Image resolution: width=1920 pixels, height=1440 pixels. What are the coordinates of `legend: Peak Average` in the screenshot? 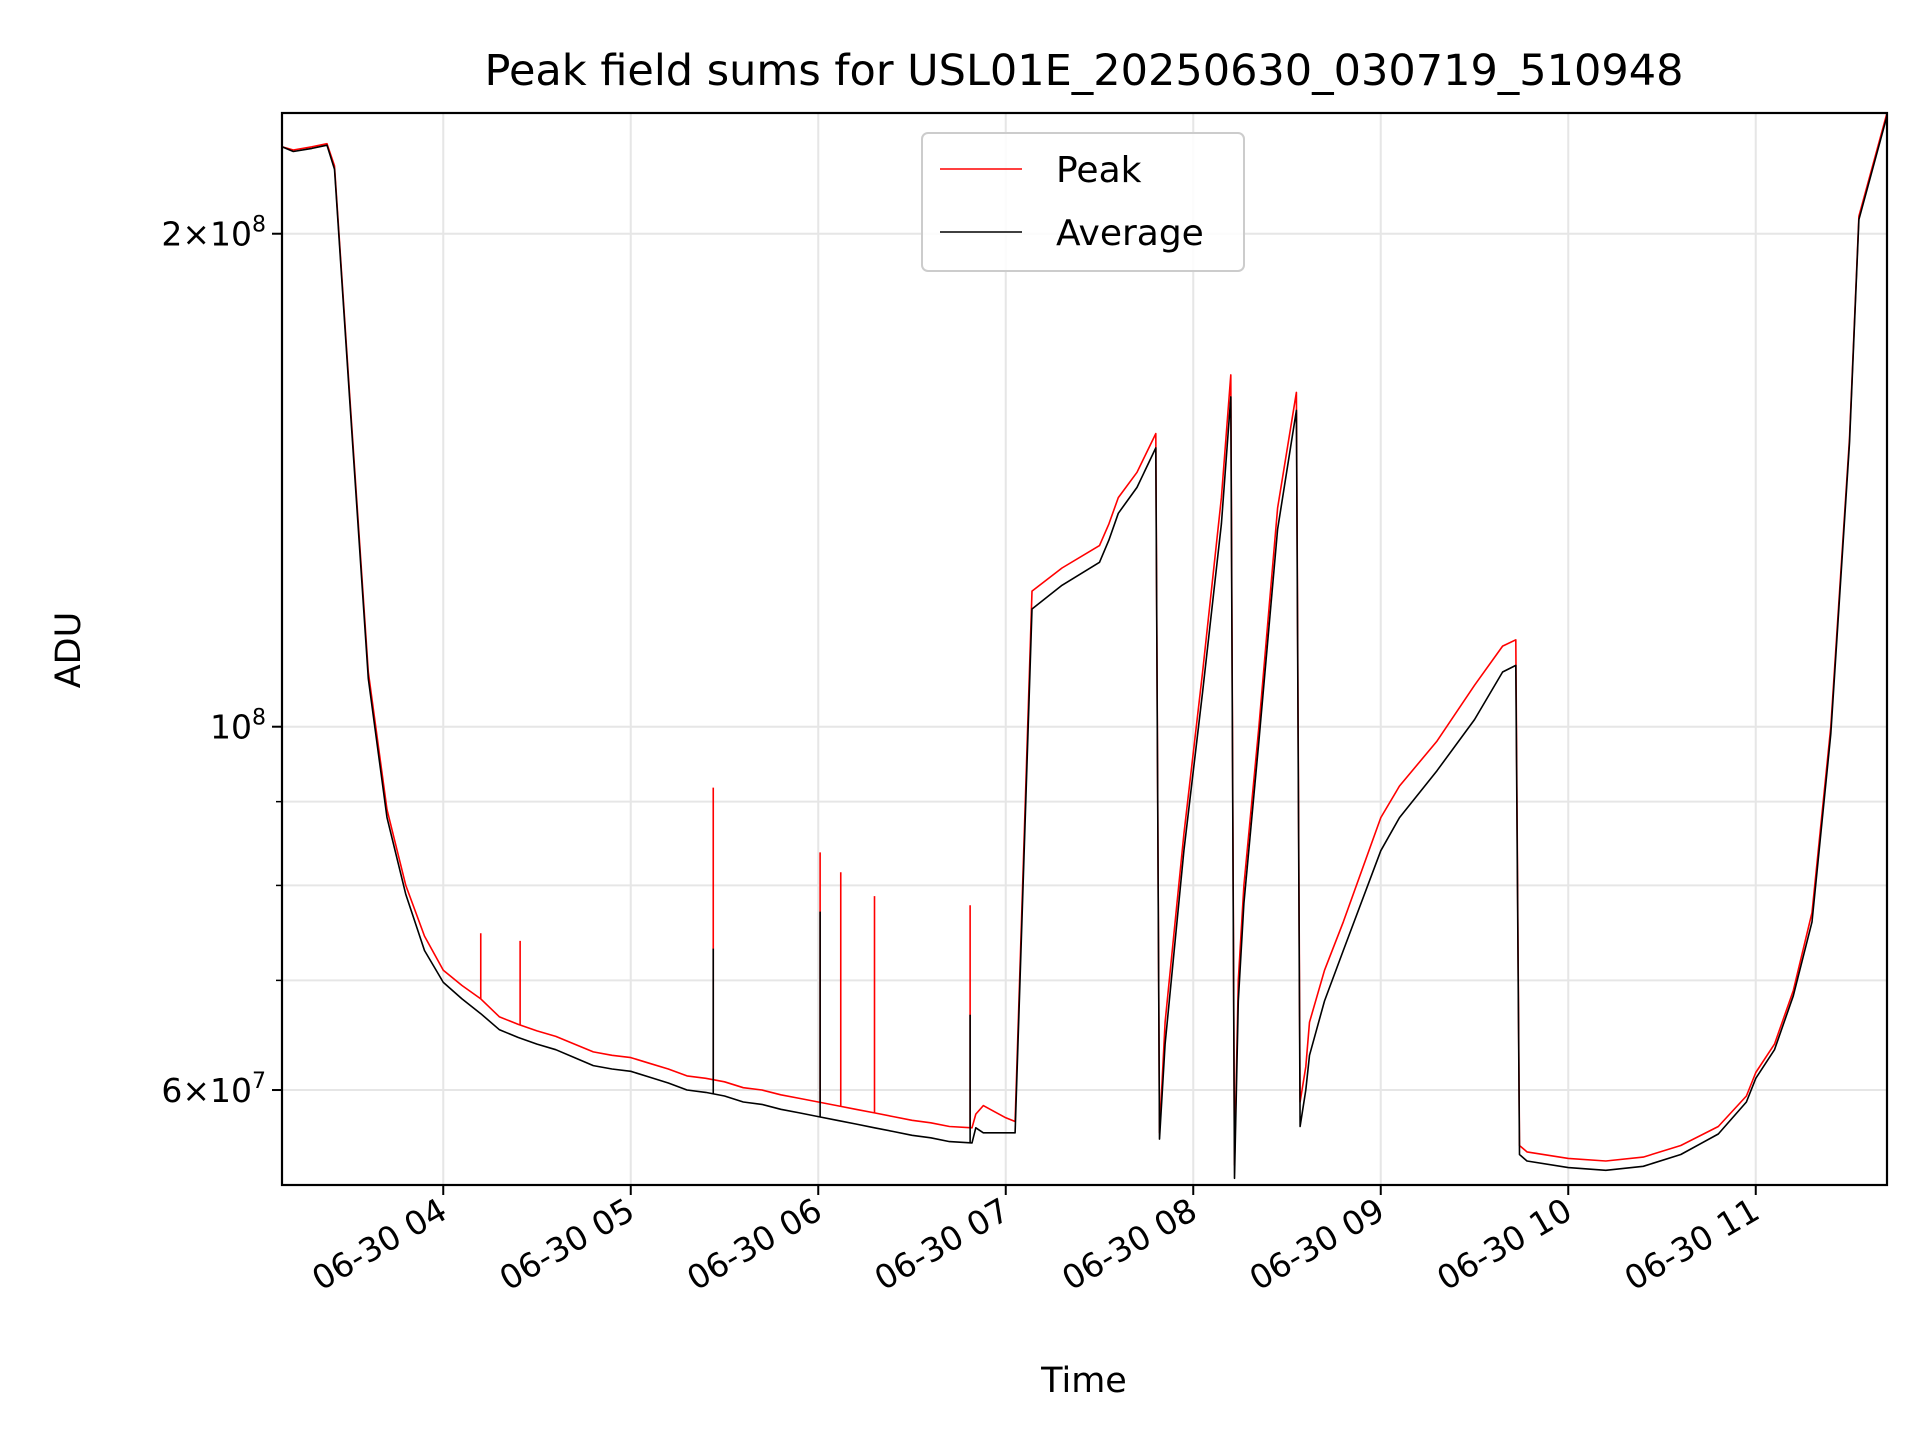 It's located at (1083, 202).